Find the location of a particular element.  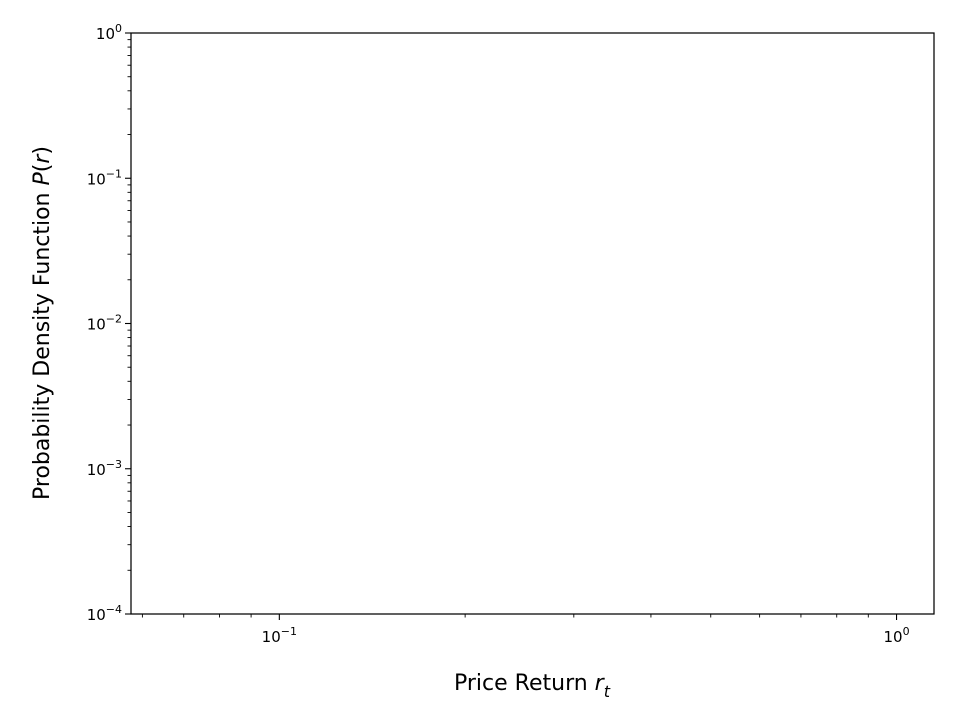

y-axis-label: Probability Density Function P(r) is located at coordinates (42, 323).